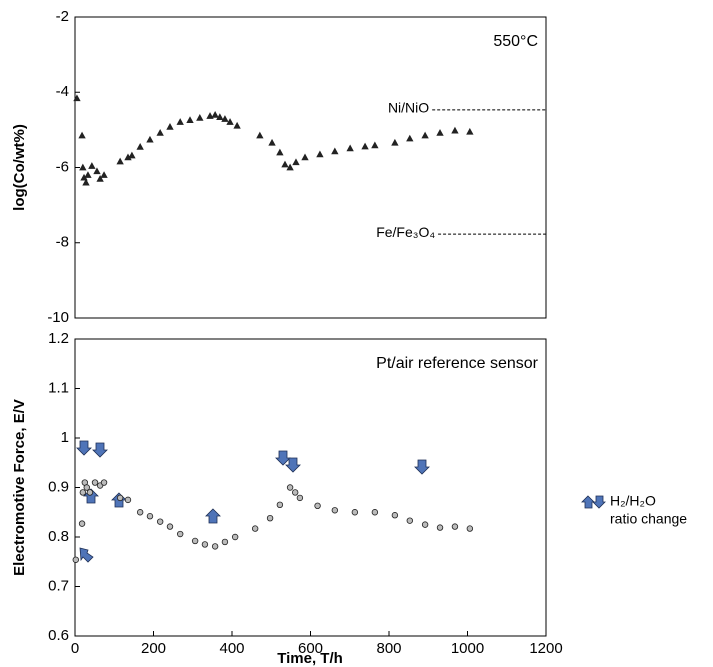 Image resolution: width=713 pixels, height=667 pixels. Describe the element at coordinates (65, 437) in the screenshot. I see `y-tick-label: 1` at that location.